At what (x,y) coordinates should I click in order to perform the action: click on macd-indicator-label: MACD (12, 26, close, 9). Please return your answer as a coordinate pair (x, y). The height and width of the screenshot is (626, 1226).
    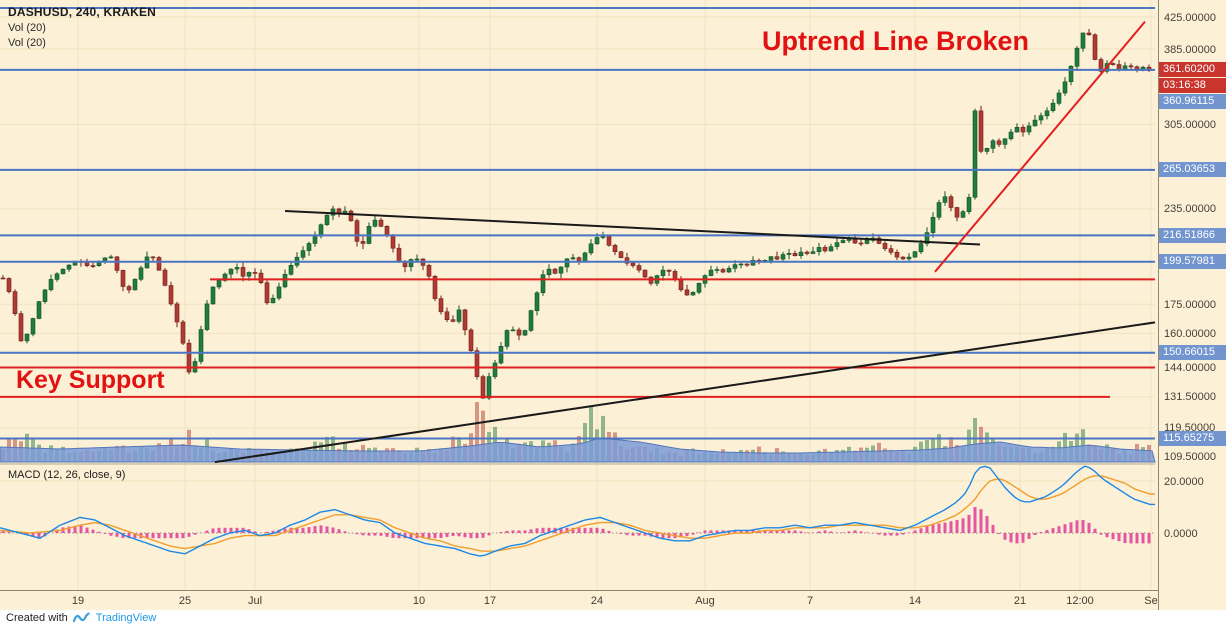
    Looking at the image, I should click on (67, 475).